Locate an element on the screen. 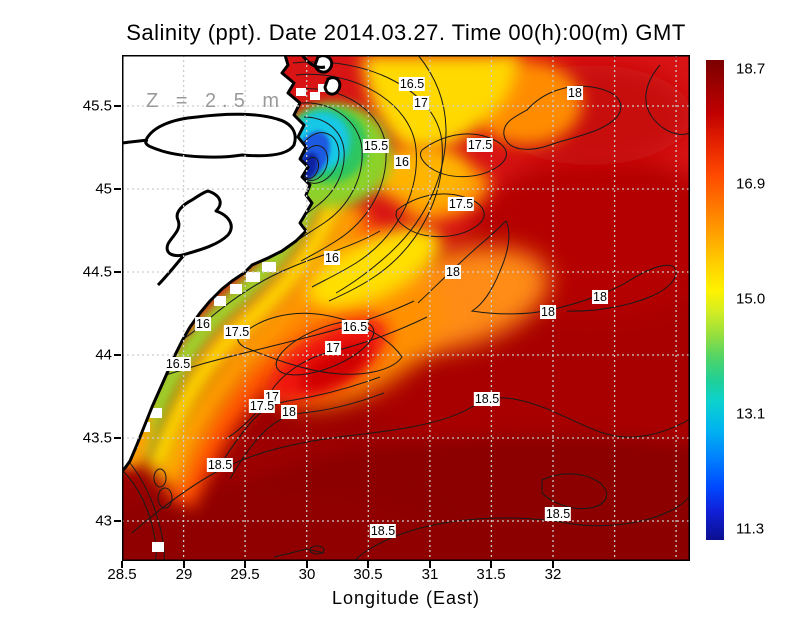 Image resolution: width=800 pixels, height=618 pixels. y-tick-label: 44.5 is located at coordinates (97, 272).